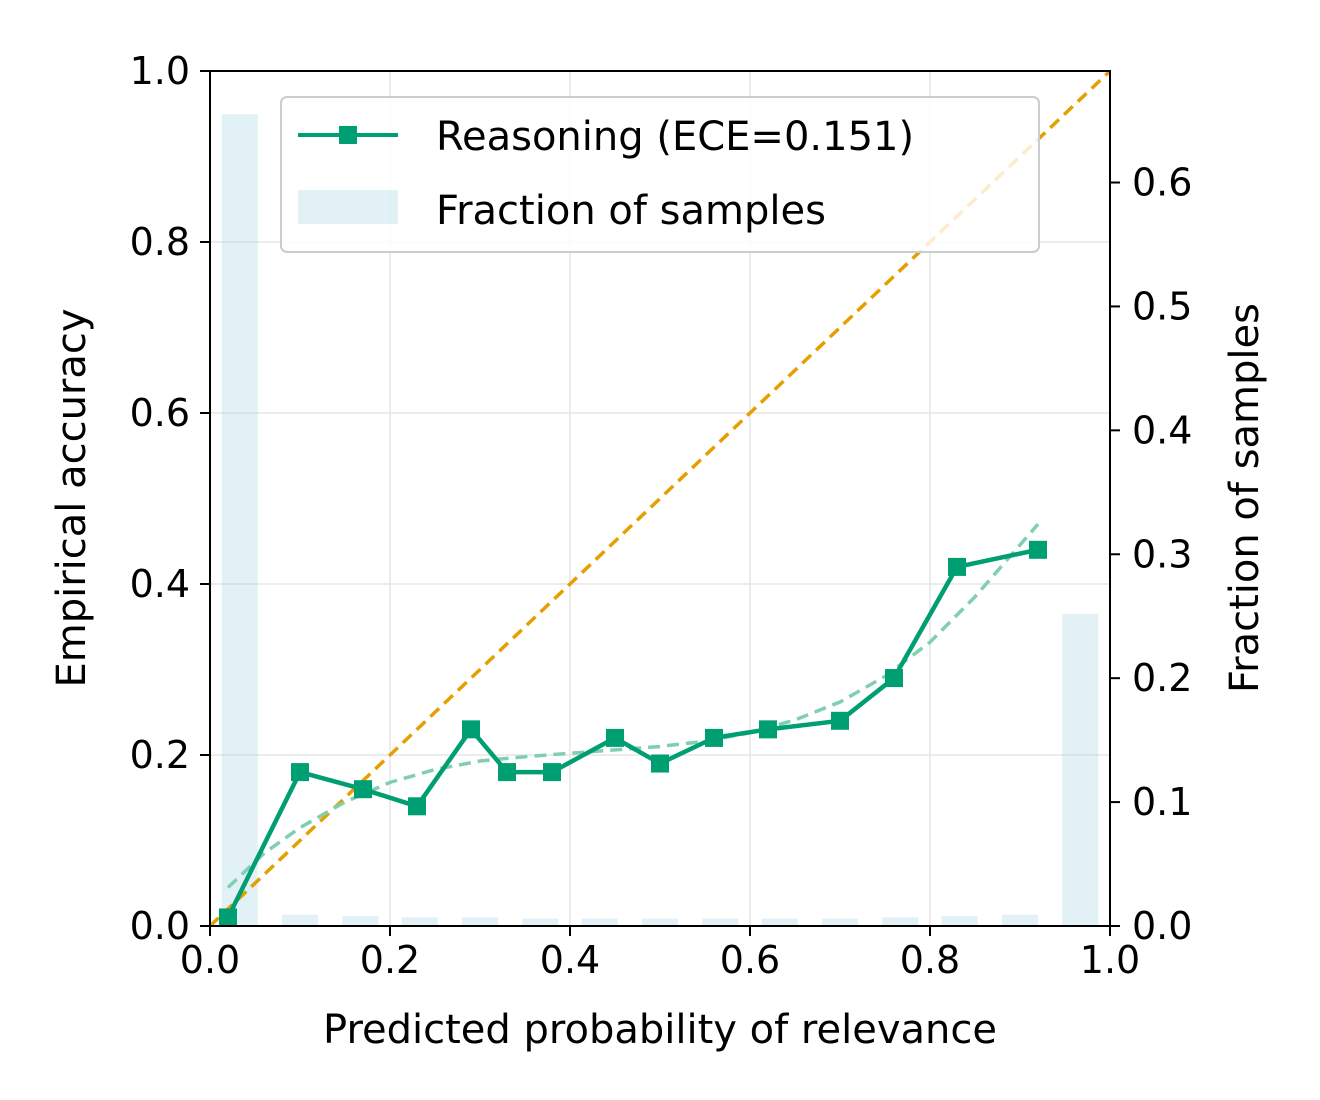 This screenshot has width=1320, height=1100. Describe the element at coordinates (170, 498) in the screenshot. I see `y-axis-ticks: 0.0 0.2 0.4 0.6 0.8 1.0` at that location.